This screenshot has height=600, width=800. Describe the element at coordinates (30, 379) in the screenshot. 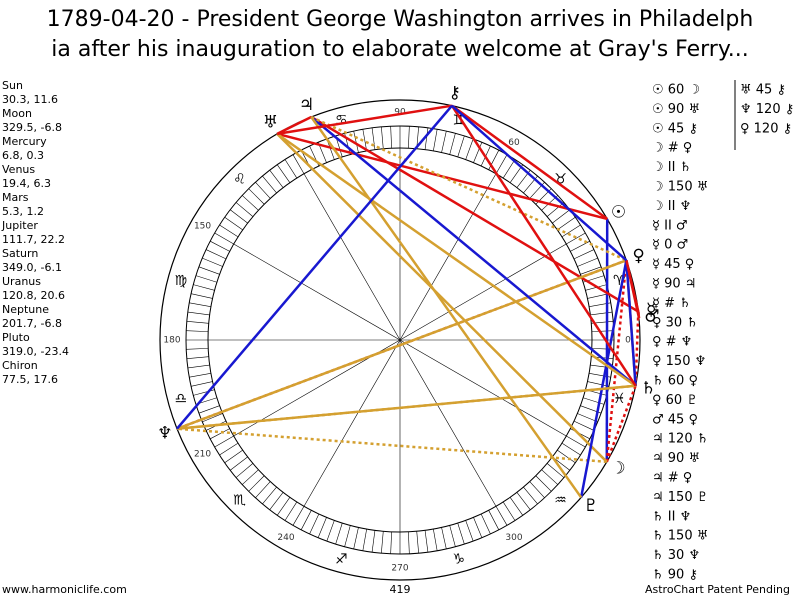

I see `planet-coords: 77.5, 17.6` at that location.